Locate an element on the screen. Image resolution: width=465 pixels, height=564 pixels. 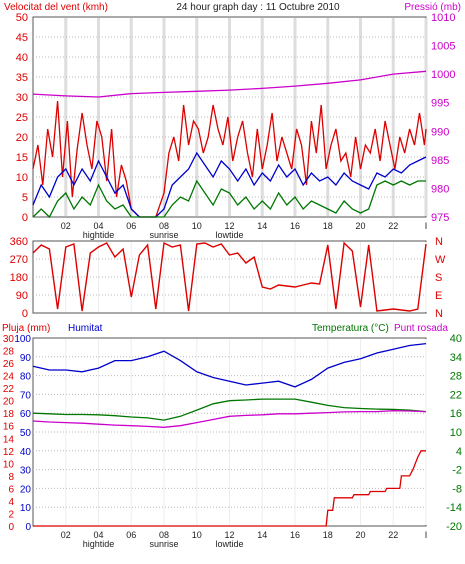
rain-tick-label: 18 is located at coordinates (9, 414).